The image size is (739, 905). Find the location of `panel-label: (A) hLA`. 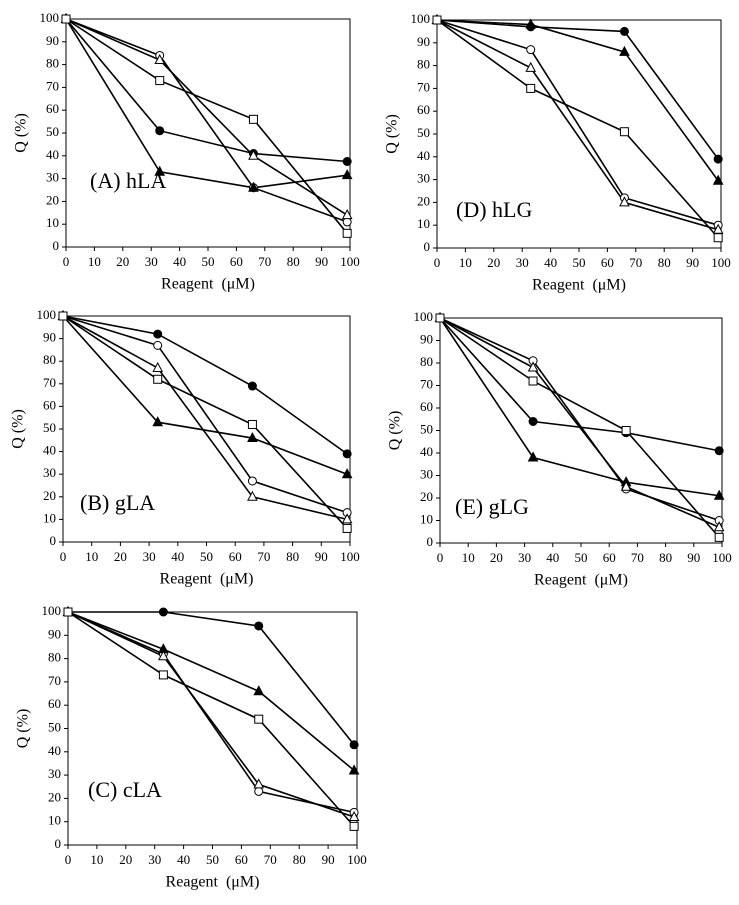

panel-label: (A) hLA is located at coordinates (128, 180).